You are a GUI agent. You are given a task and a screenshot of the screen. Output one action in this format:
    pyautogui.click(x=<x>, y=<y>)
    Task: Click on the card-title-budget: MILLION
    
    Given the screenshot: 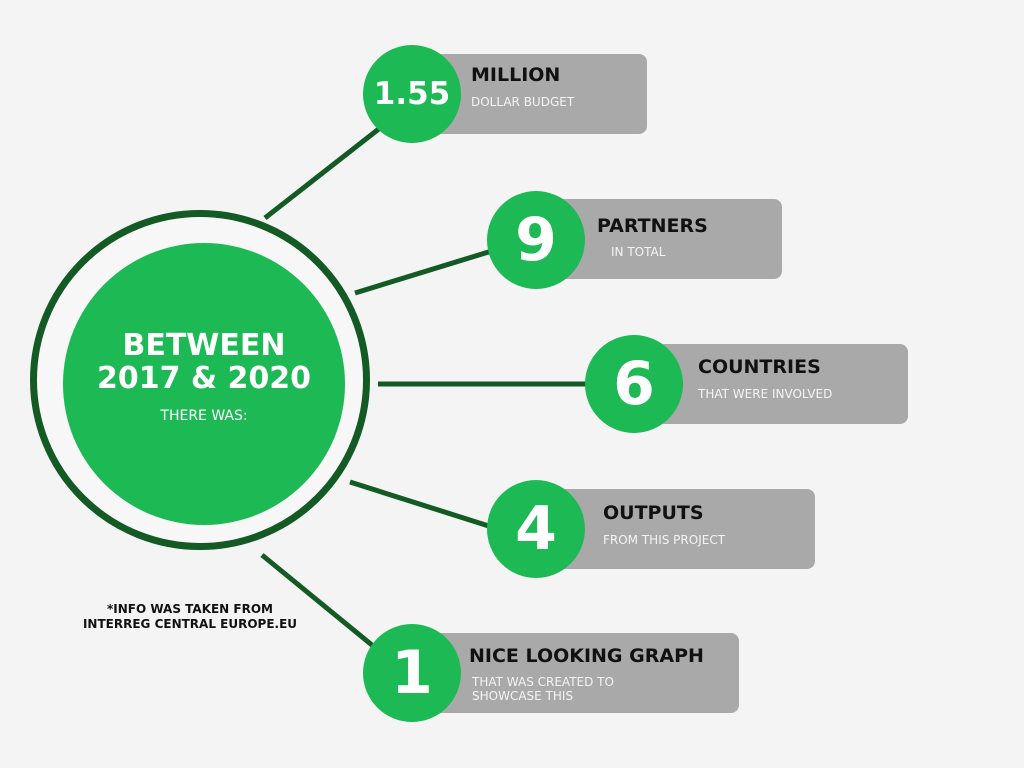 What is the action you would take?
    pyautogui.click(x=516, y=75)
    